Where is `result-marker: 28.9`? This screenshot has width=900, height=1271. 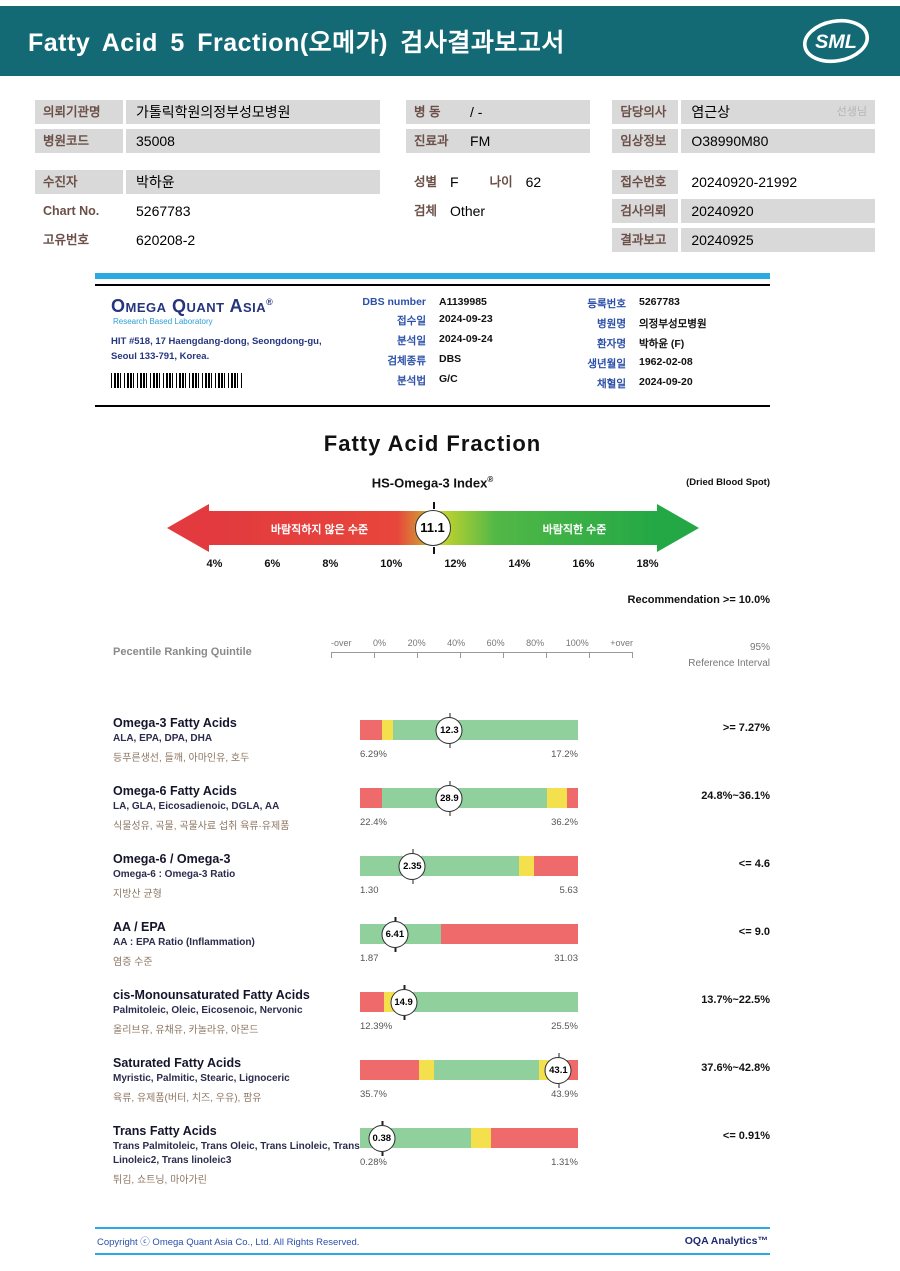 result-marker: 28.9 is located at coordinates (449, 799).